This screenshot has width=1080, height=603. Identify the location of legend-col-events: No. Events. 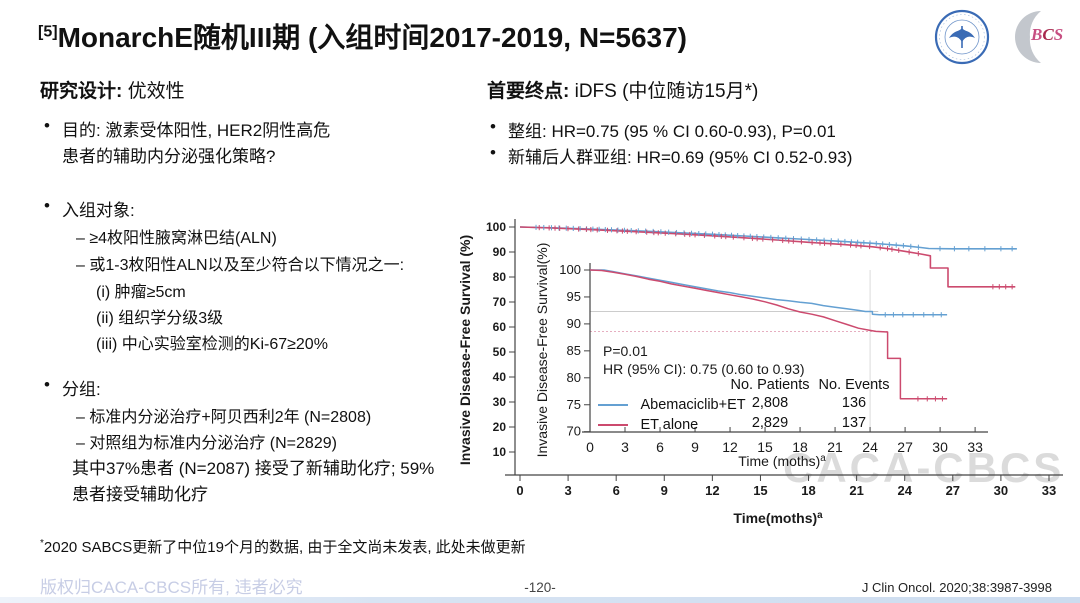
(854, 385).